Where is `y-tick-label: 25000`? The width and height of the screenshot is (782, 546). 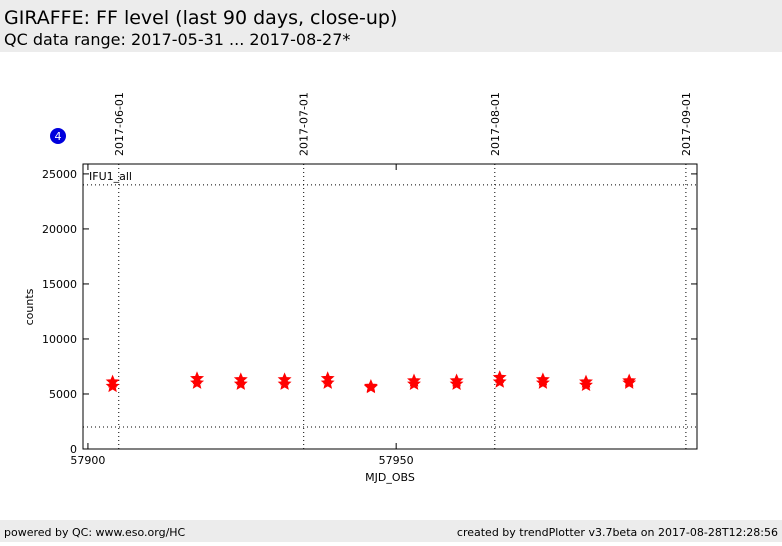
y-tick-label: 25000 is located at coordinates (59, 174).